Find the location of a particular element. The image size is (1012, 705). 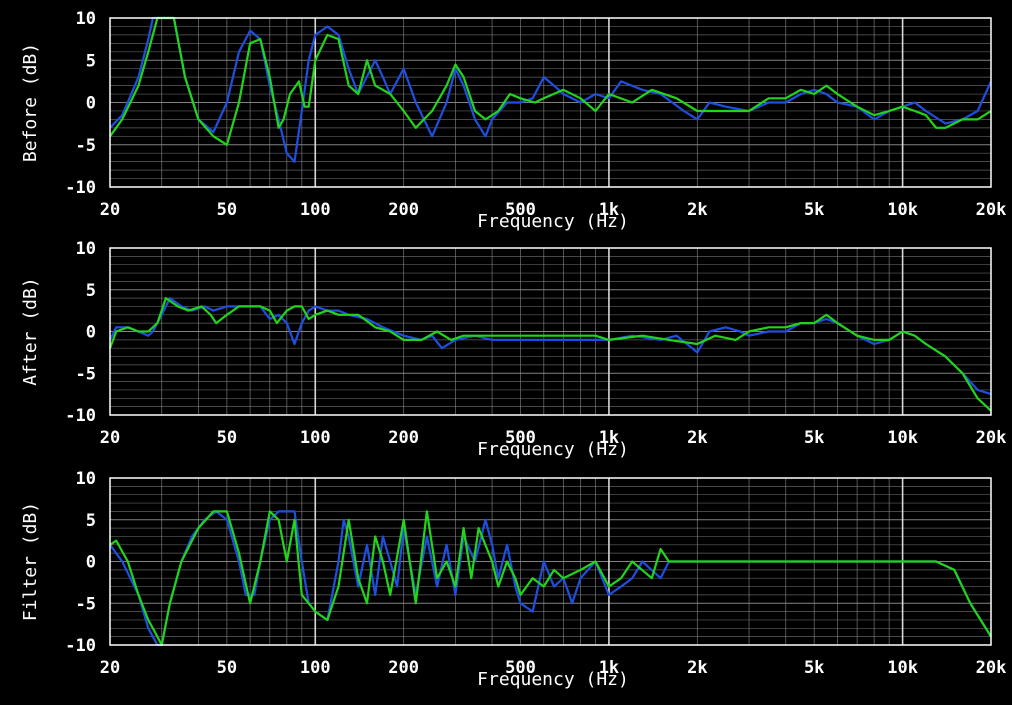

series-line-green is located at coordinates (550, 354).